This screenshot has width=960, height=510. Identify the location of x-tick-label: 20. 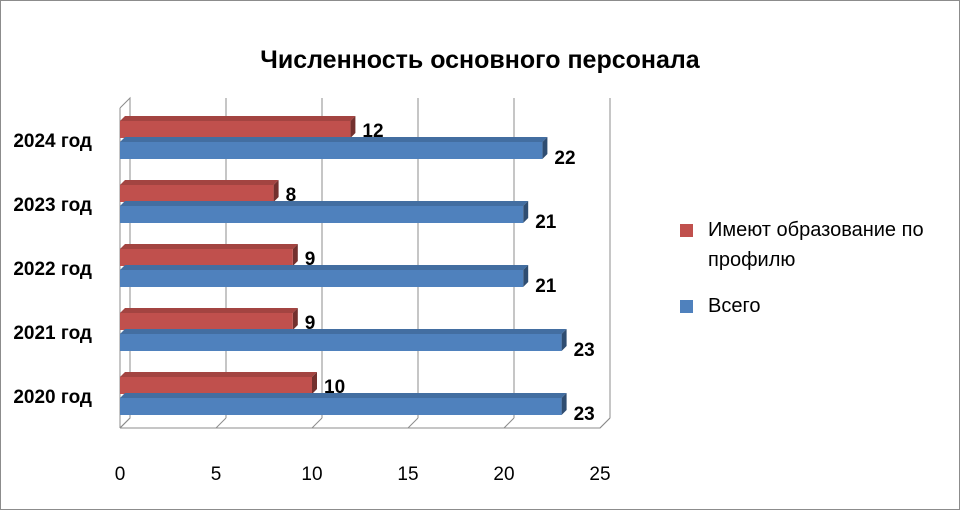
(503, 474).